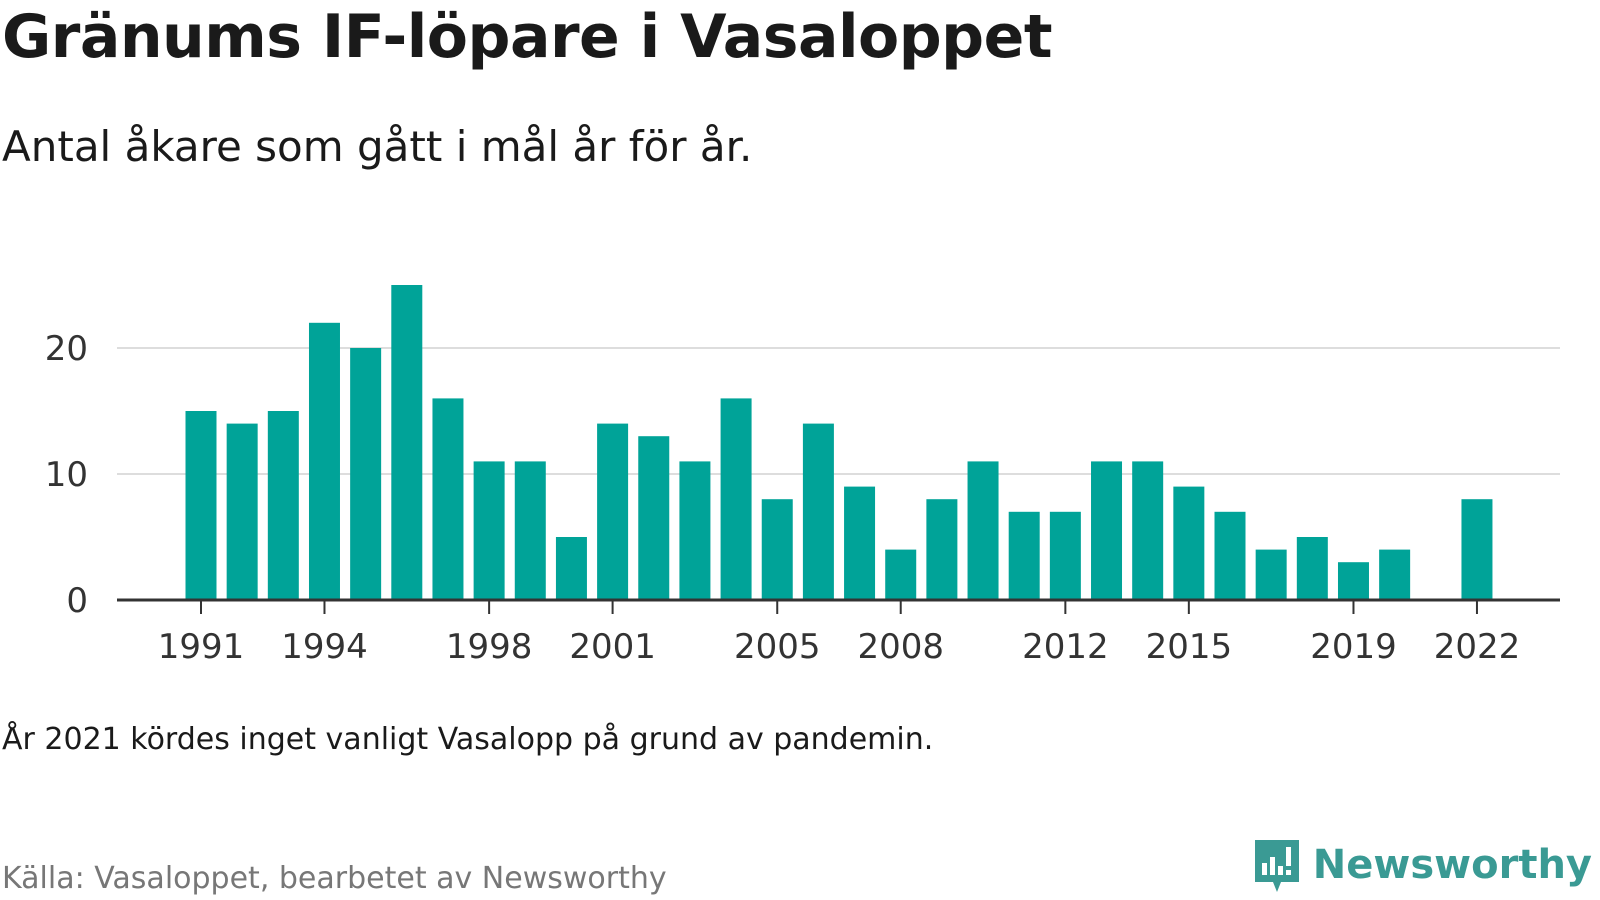 The height and width of the screenshot is (900, 1600). What do you see at coordinates (900, 647) in the screenshot?
I see `x-tick-label: 2008` at bounding box center [900, 647].